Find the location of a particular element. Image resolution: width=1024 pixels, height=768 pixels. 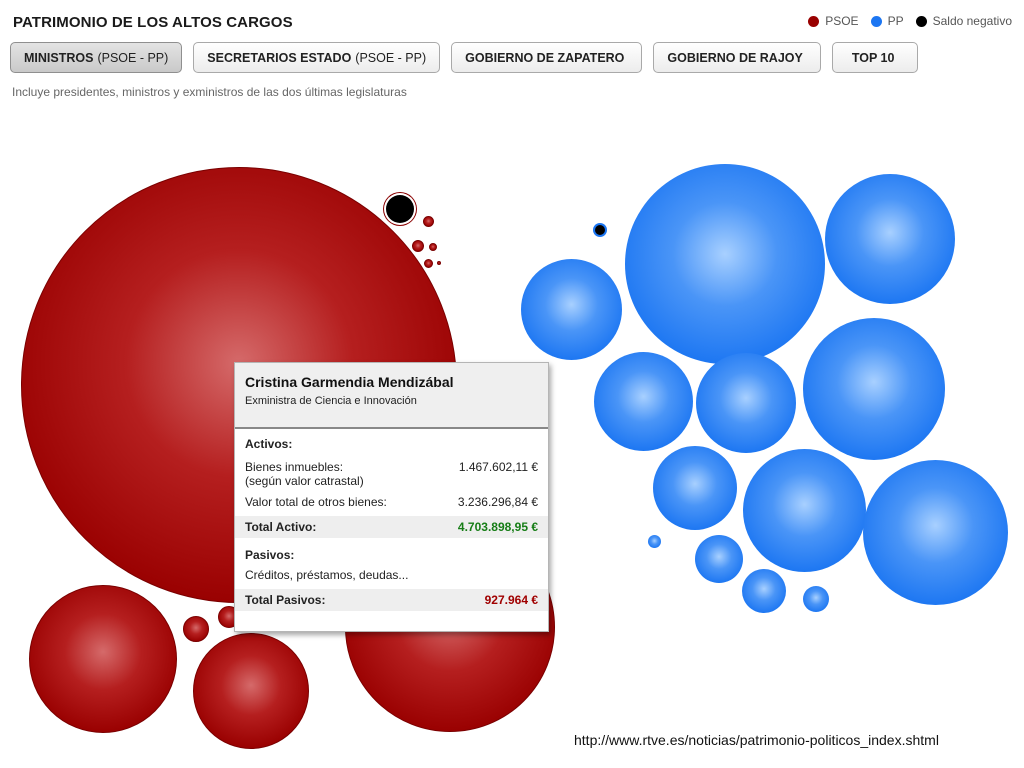

legend-label-psoe: PSOE is located at coordinates (842, 21).